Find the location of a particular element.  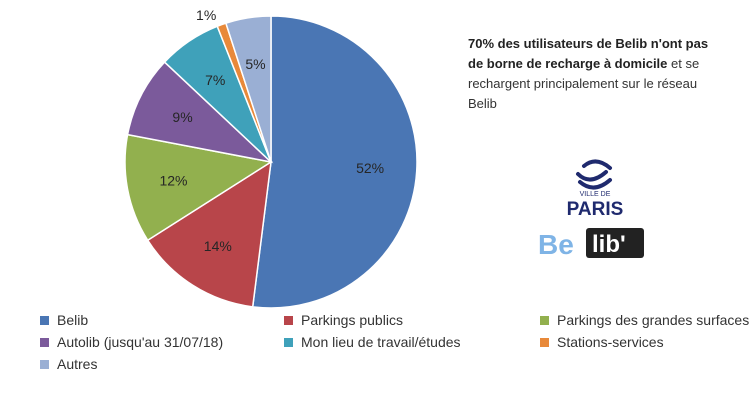

slice-label-0: 52% is located at coordinates (370, 168).